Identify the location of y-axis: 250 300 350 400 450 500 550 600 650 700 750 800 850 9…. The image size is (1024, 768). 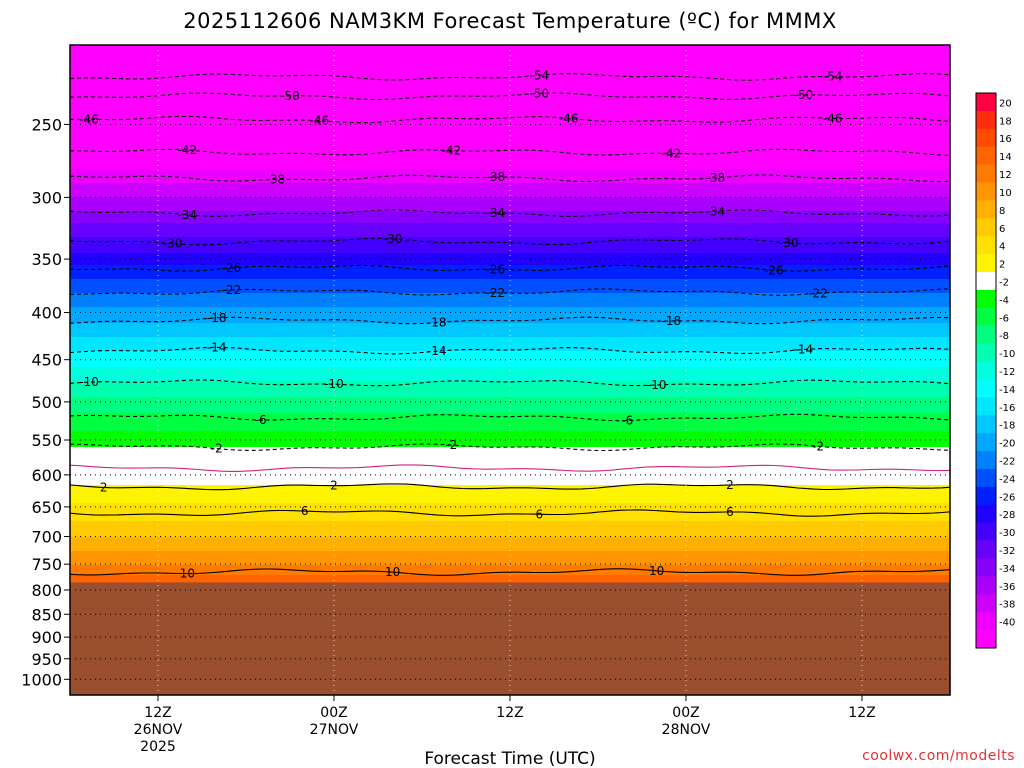
(45, 402).